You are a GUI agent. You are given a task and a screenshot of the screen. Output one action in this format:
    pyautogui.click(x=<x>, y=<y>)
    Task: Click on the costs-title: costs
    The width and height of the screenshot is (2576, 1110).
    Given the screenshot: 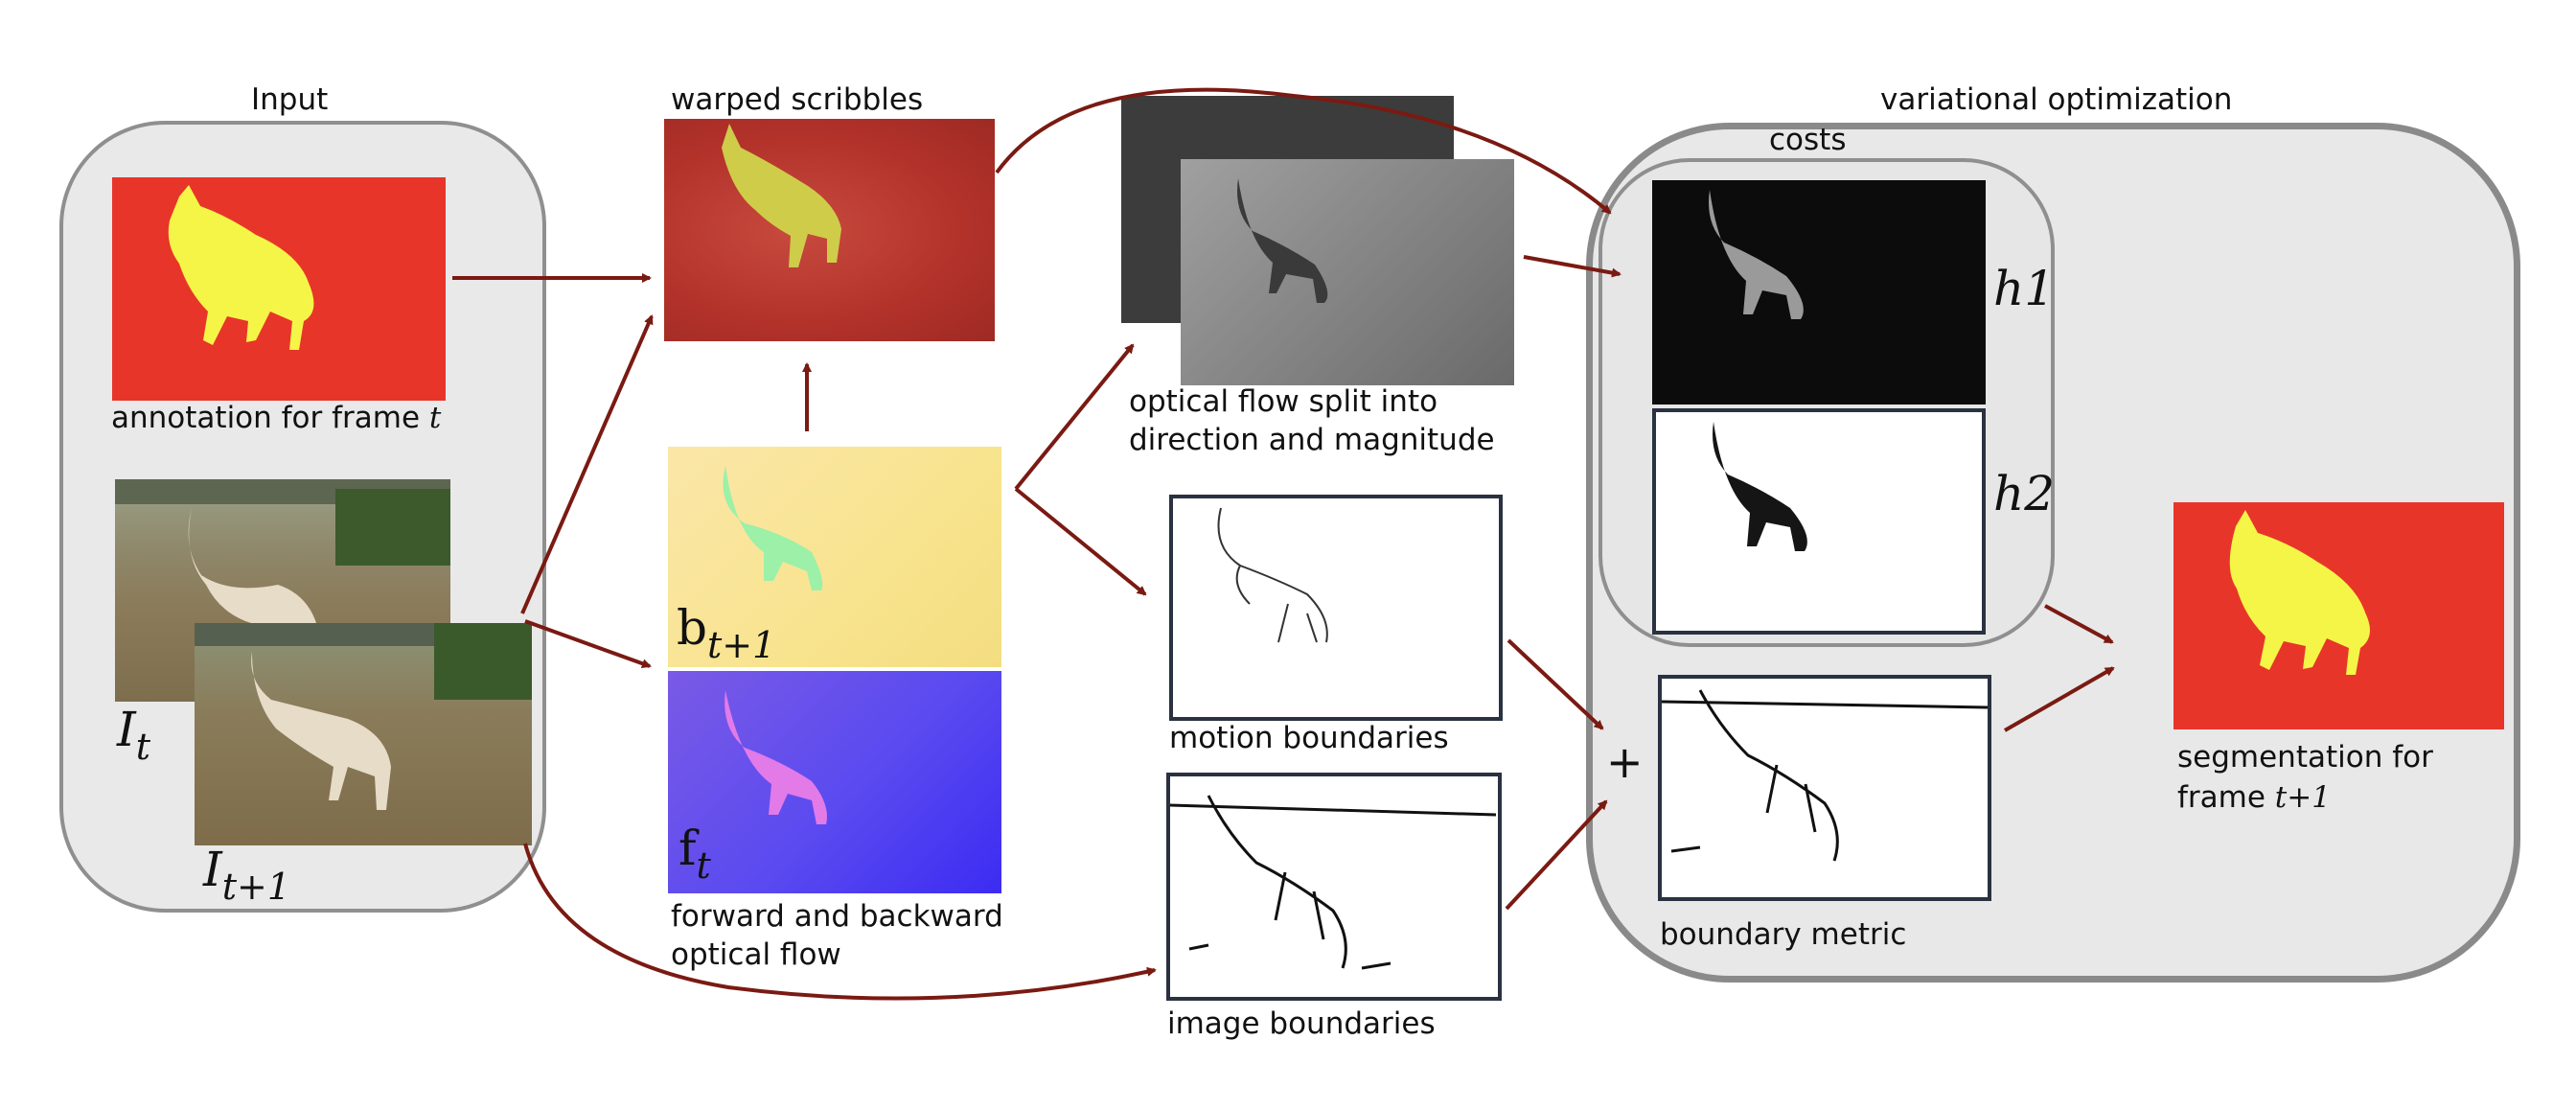 What is the action you would take?
    pyautogui.click(x=1808, y=140)
    